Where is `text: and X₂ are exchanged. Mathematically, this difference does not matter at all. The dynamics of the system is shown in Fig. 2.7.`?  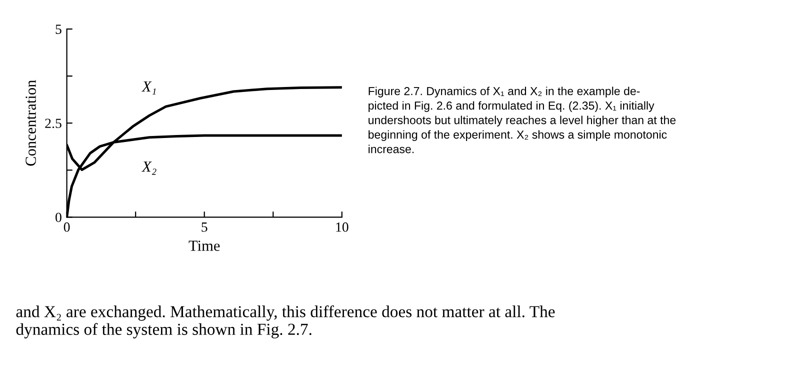
text: and X₂ are exchanged. Mathematically, this difference does not matter at all. The dynamics of the system is shown in Fig. 2.7. is located at coordinates (285, 321).